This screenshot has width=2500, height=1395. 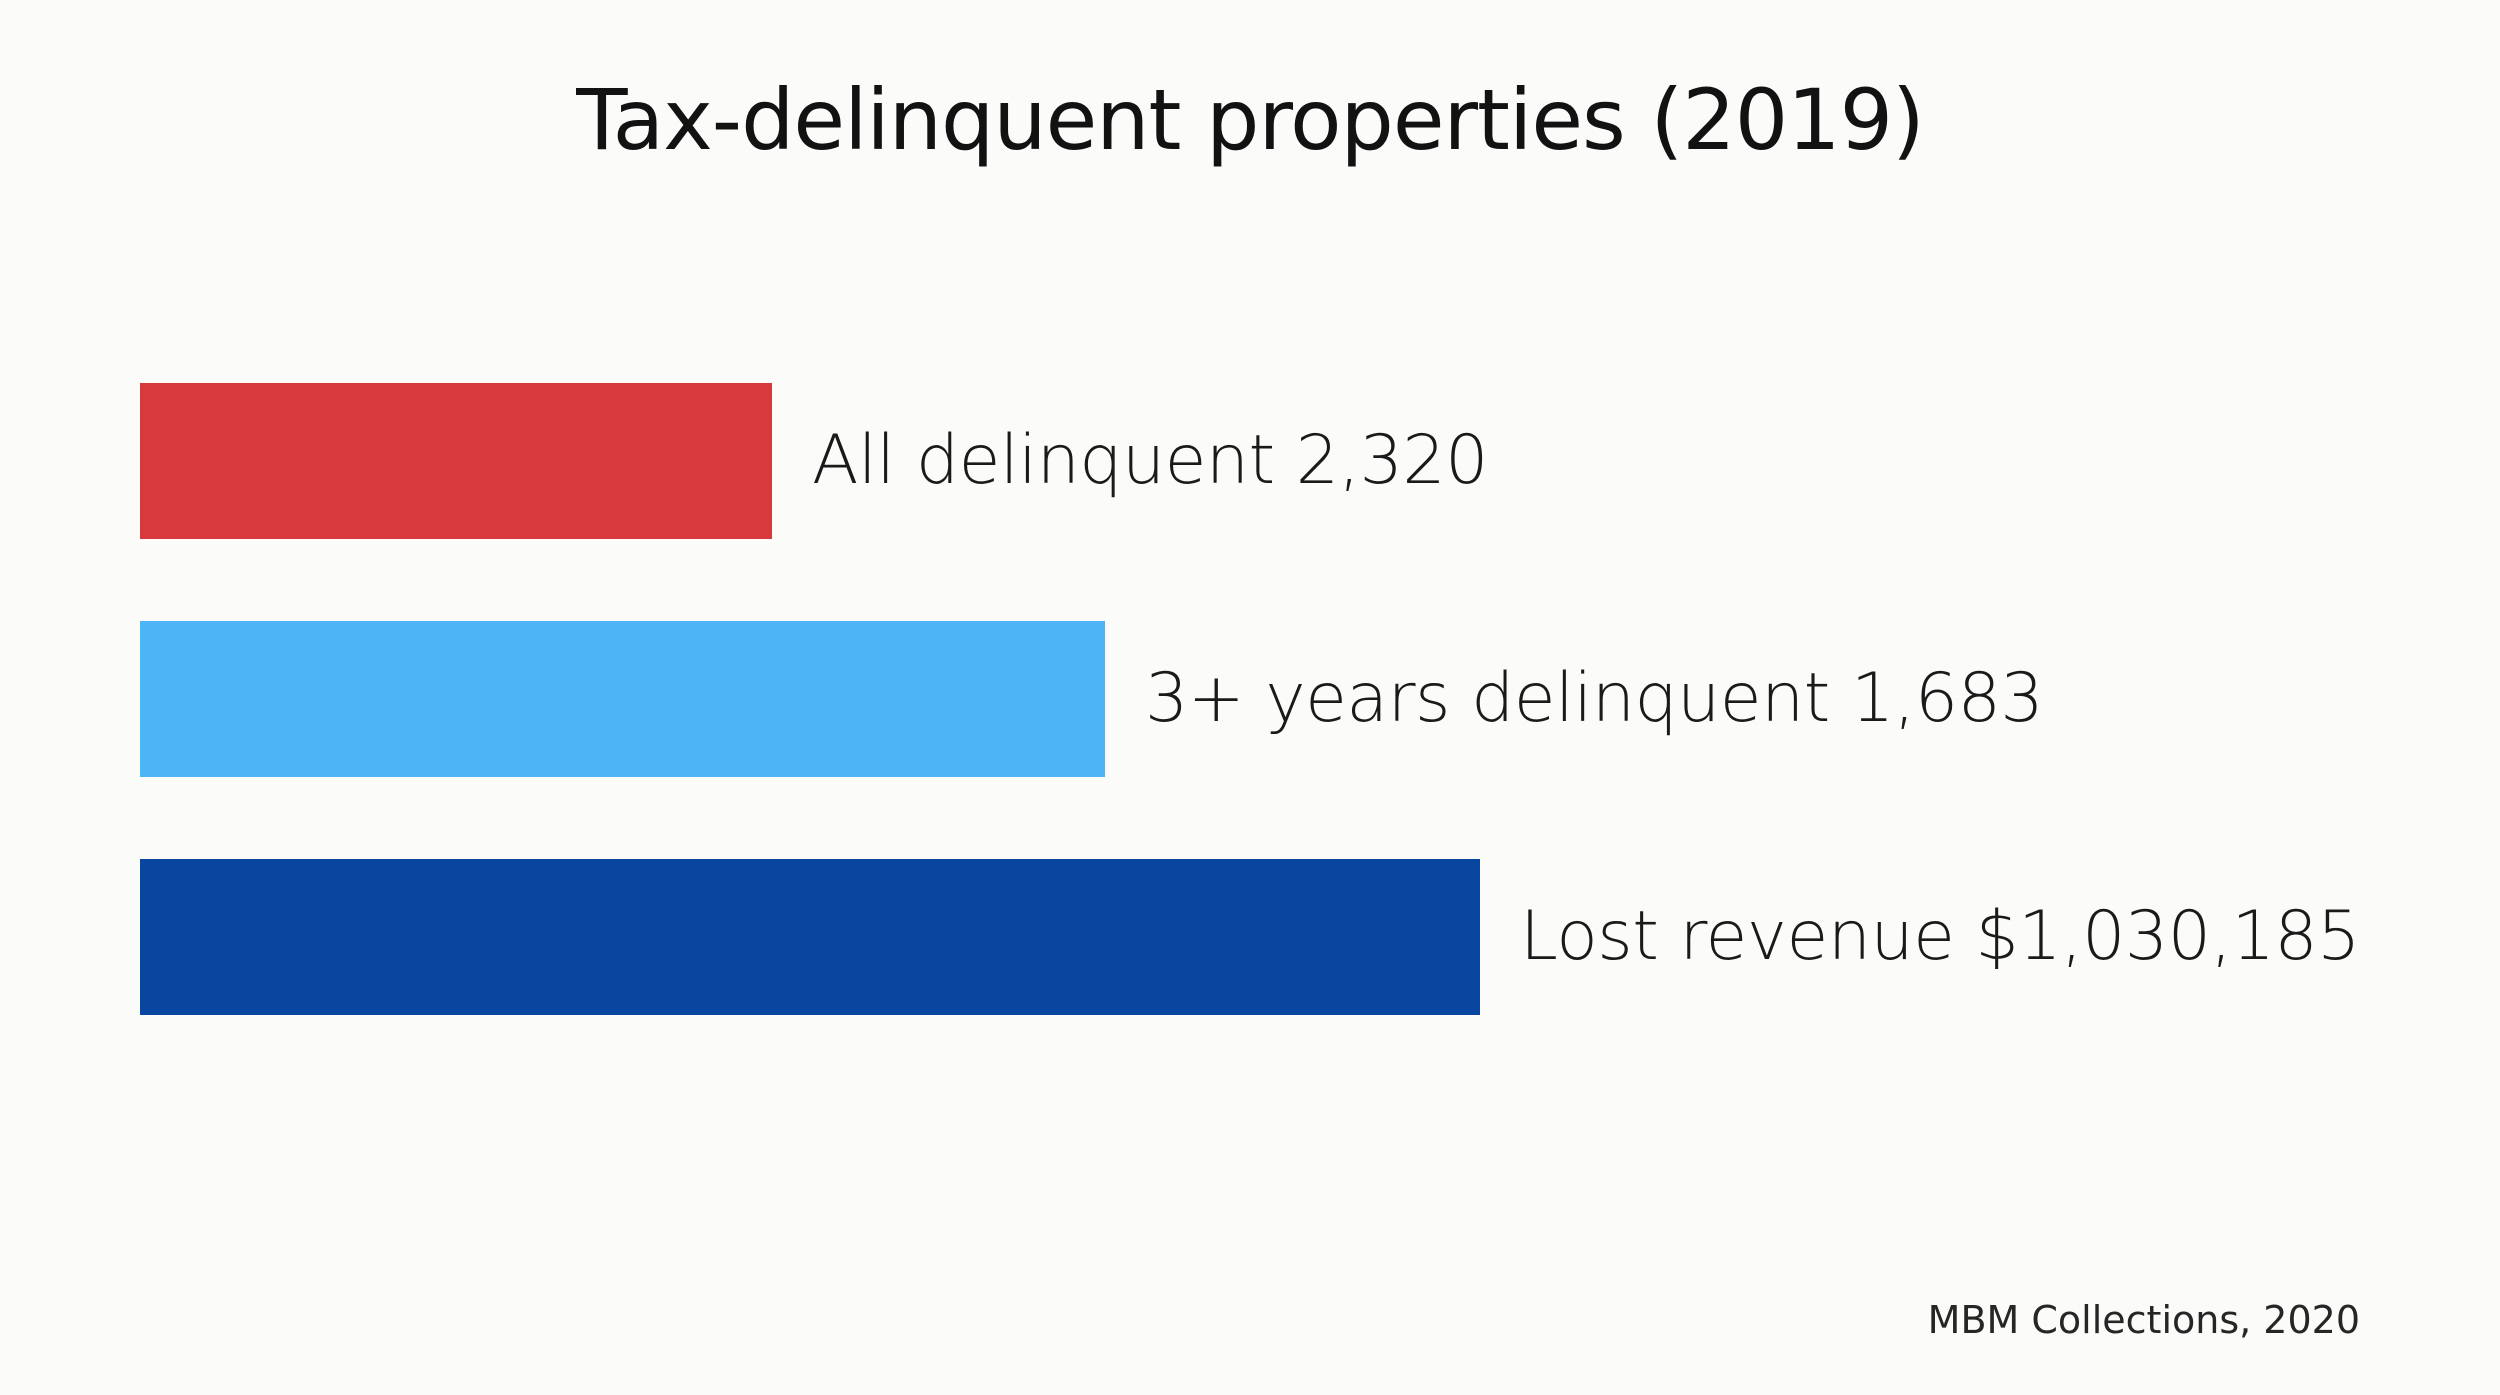 What do you see at coordinates (1250, 120) in the screenshot?
I see `chart-title: Tax-delinquent properties (2019)` at bounding box center [1250, 120].